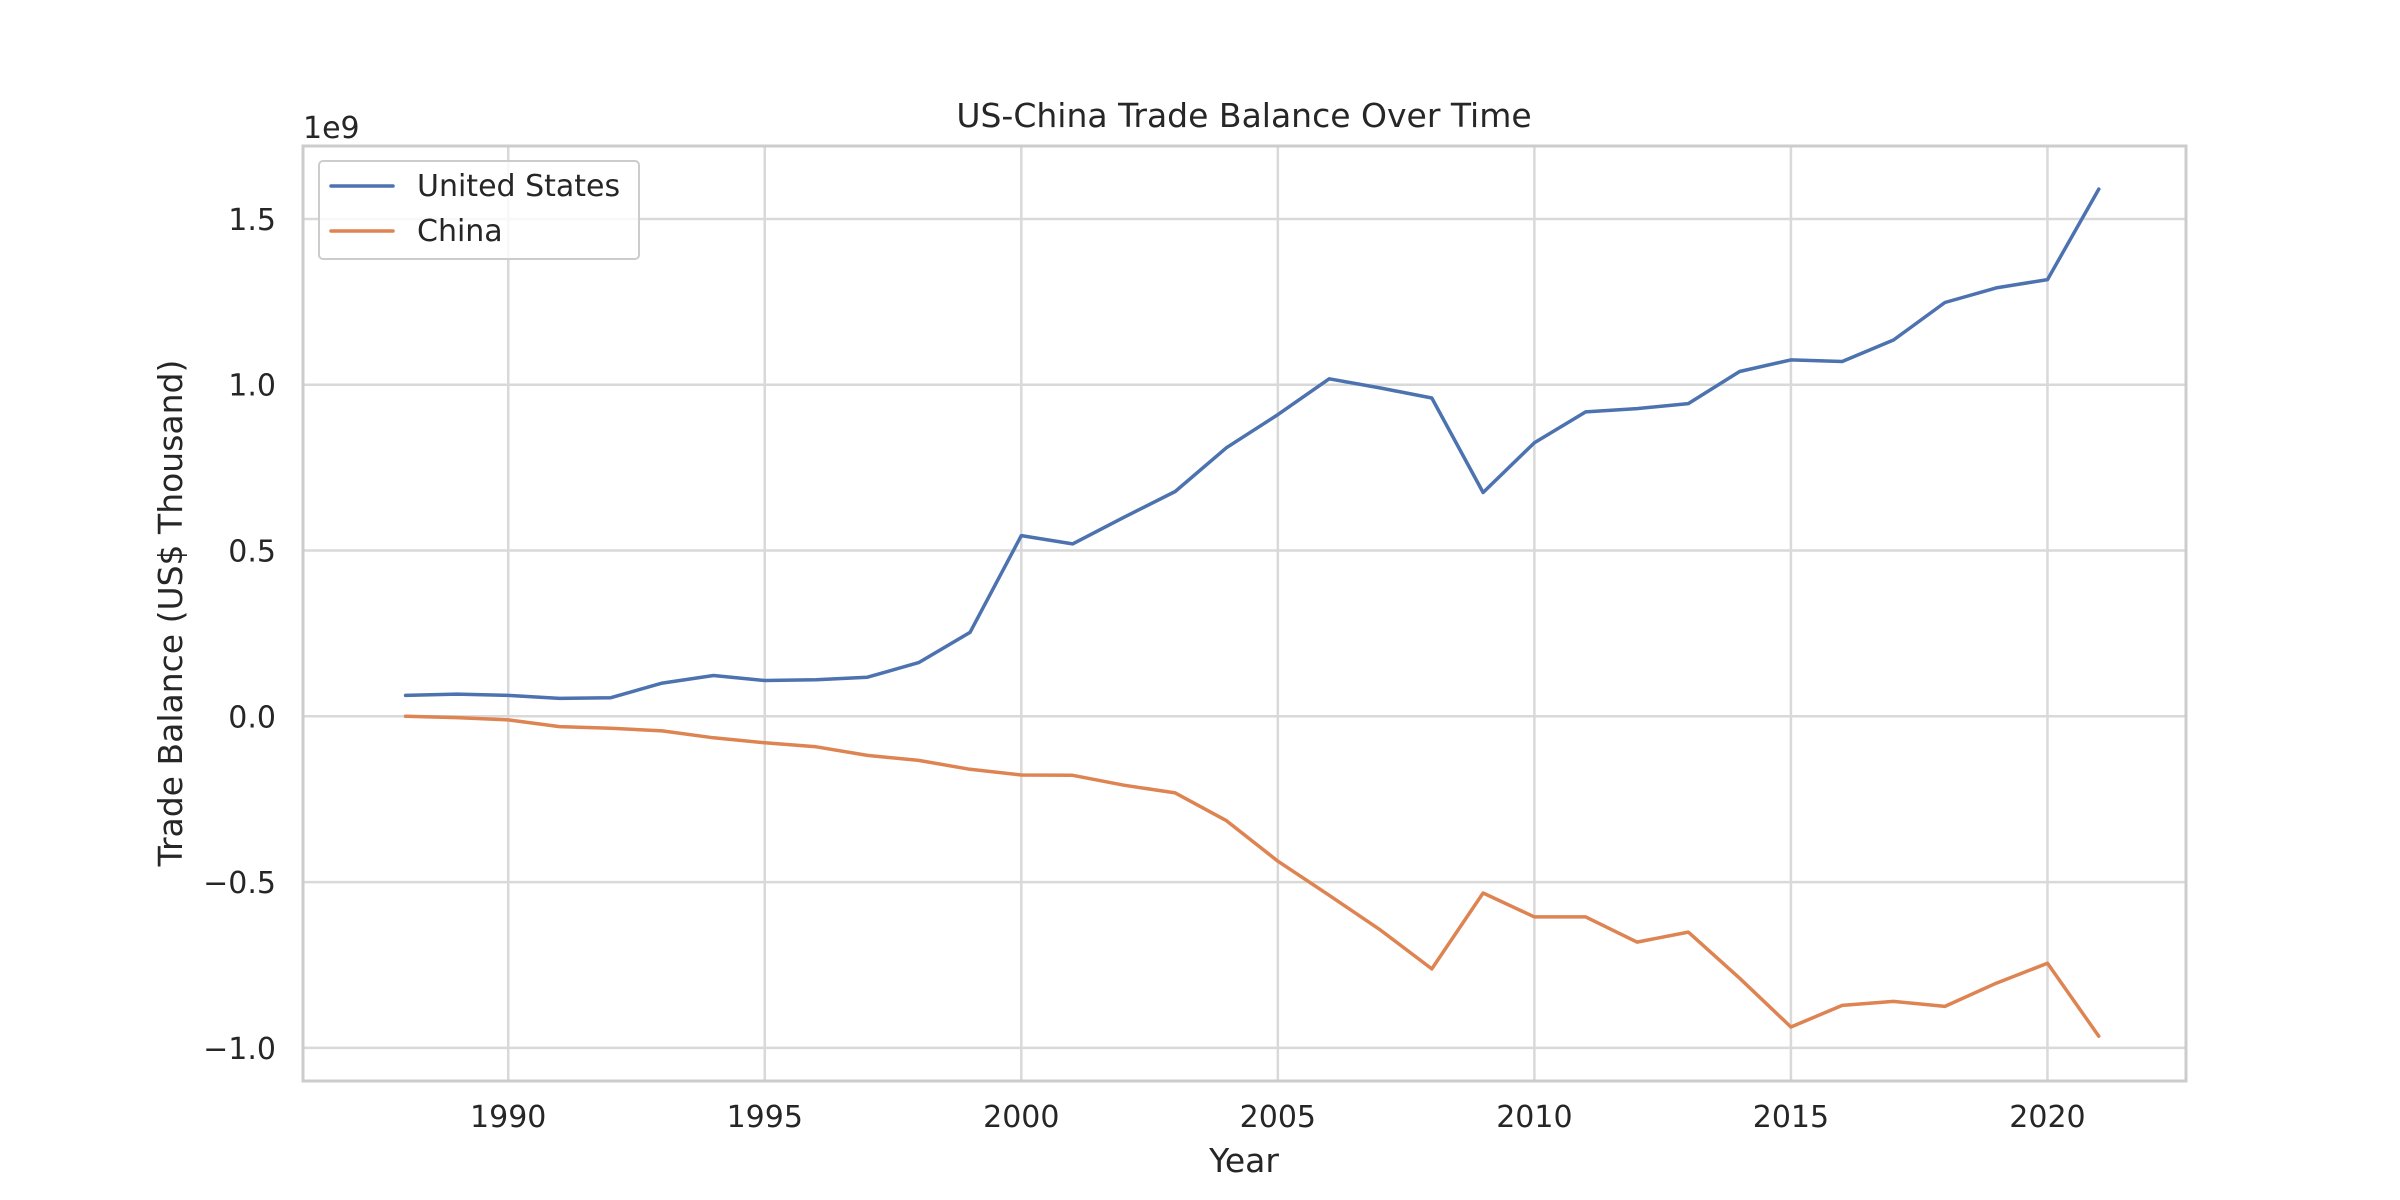 This screenshot has height=1200, width=2400. What do you see at coordinates (252, 552) in the screenshot?
I see `y-tick-label: 0.5` at bounding box center [252, 552].